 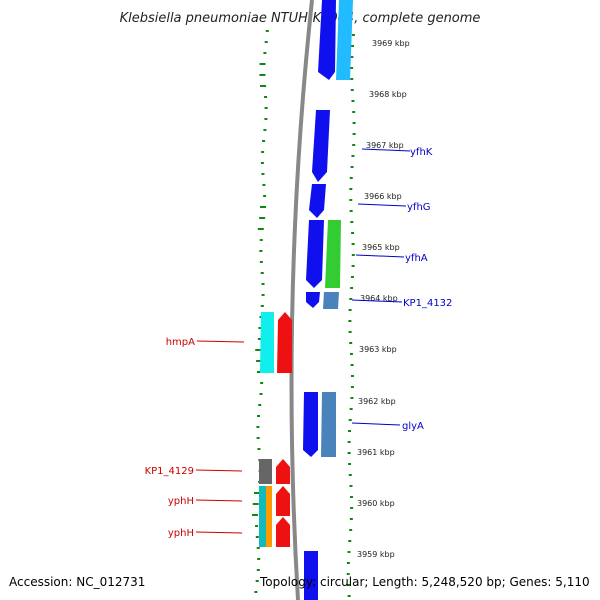 I want to click on gene-label: KP1_4132, so click(x=427, y=303).